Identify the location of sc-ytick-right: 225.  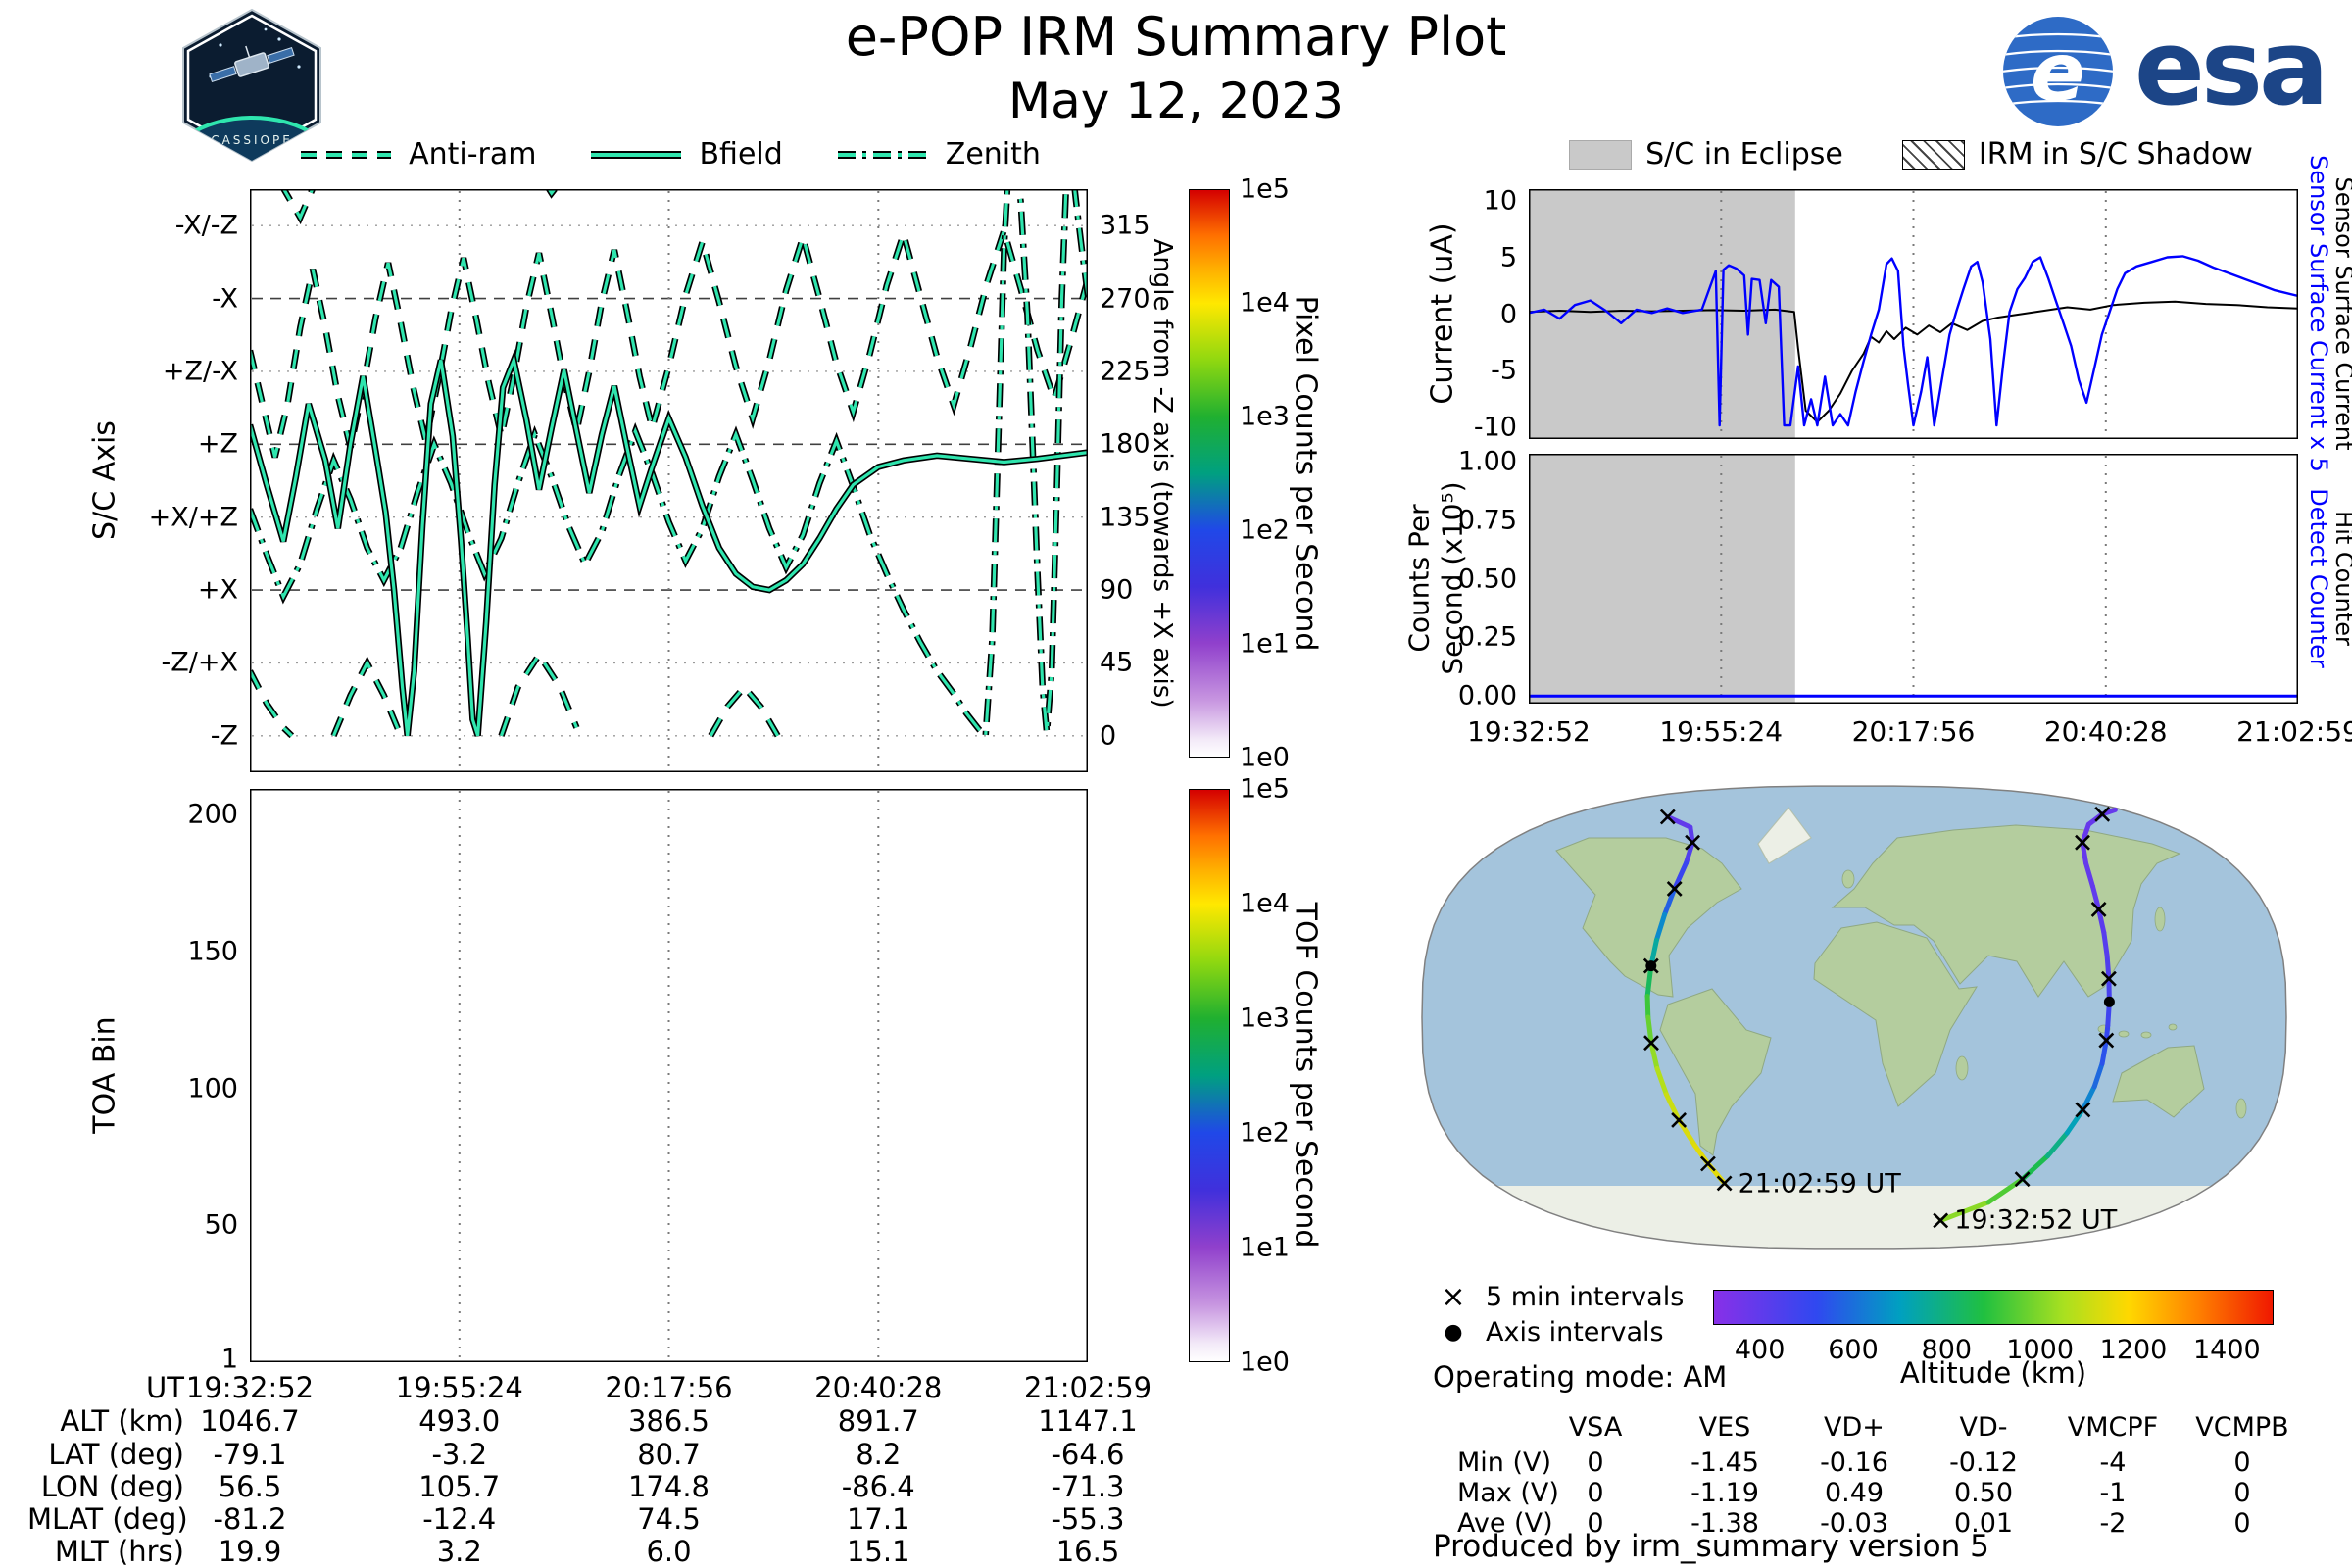
(1125, 371).